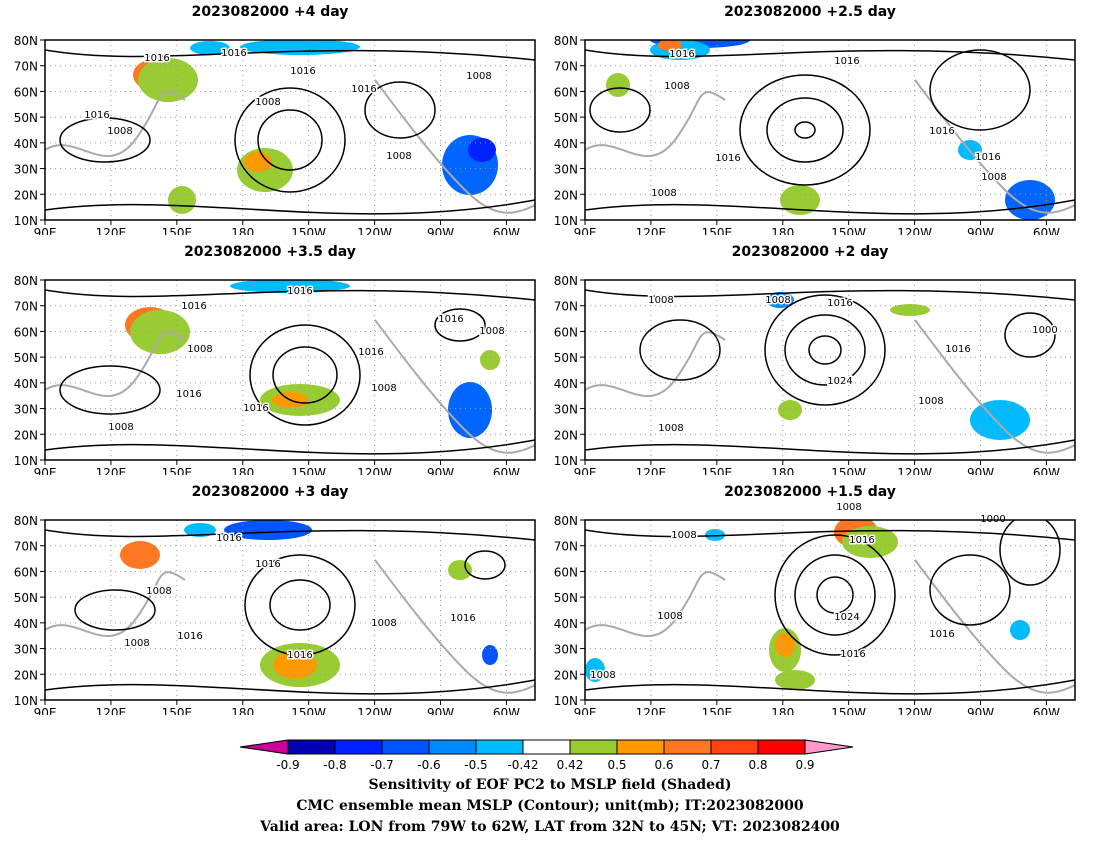 This screenshot has height=850, width=1100. I want to click on panel-title: 2023082000 +4 day, so click(270, 12).